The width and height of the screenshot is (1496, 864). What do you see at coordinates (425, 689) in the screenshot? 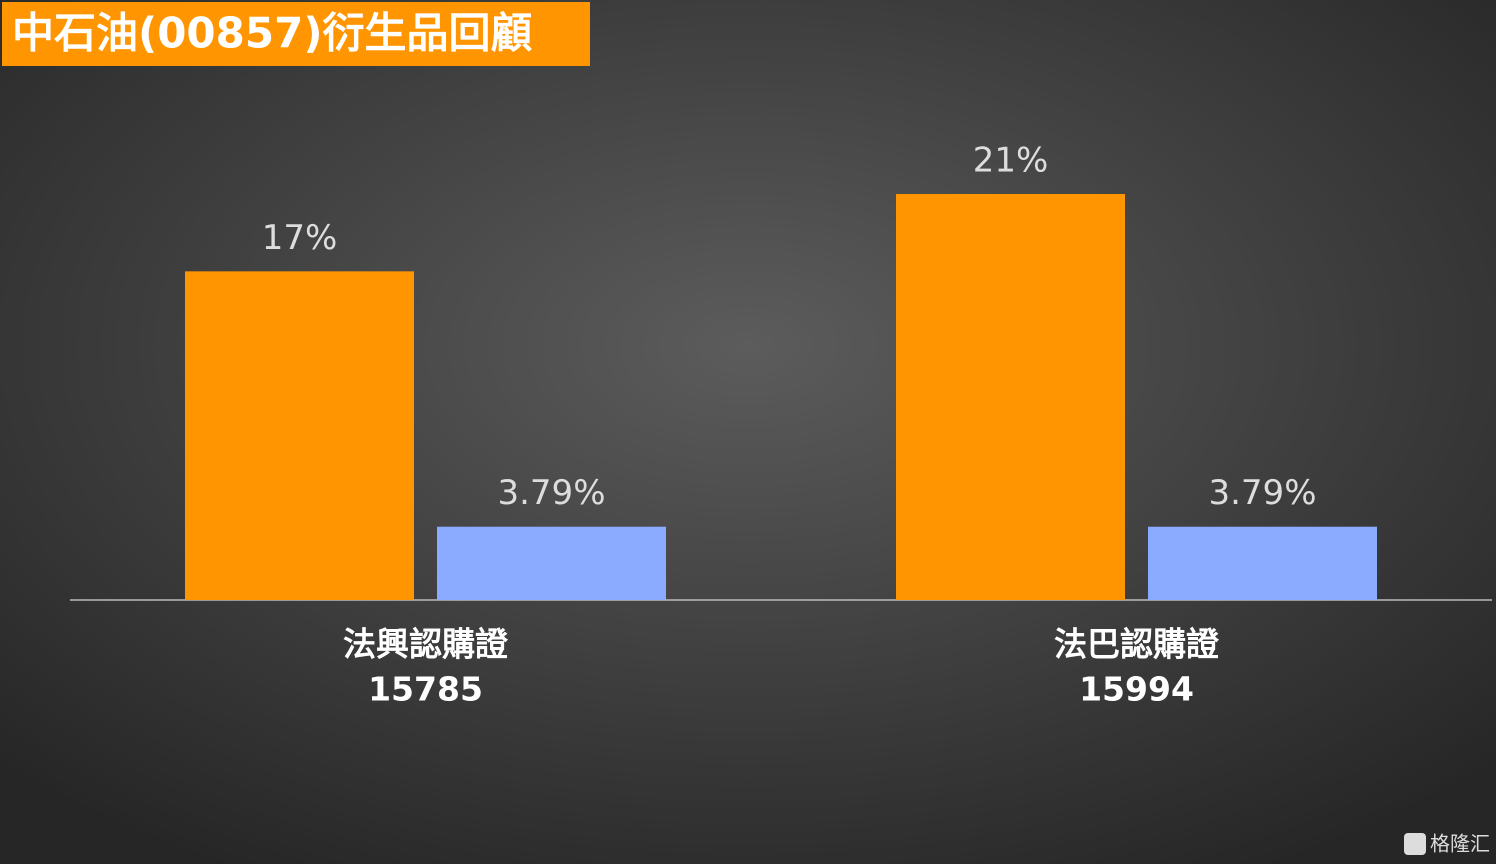
I see `x-tick-label: 15785` at bounding box center [425, 689].